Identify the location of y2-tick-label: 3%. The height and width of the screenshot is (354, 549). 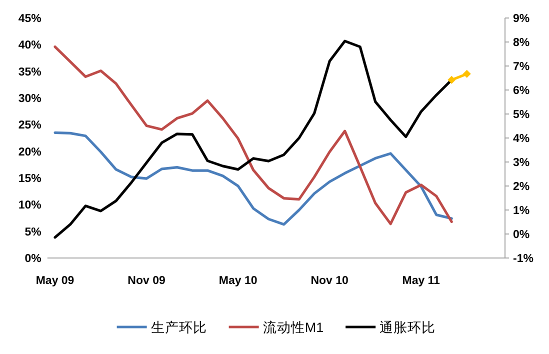
(521, 163).